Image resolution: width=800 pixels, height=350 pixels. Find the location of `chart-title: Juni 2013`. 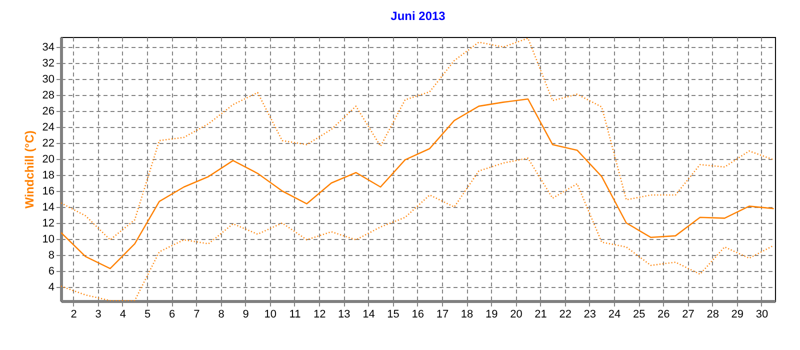

chart-title: Juni 2013 is located at coordinates (418, 16).